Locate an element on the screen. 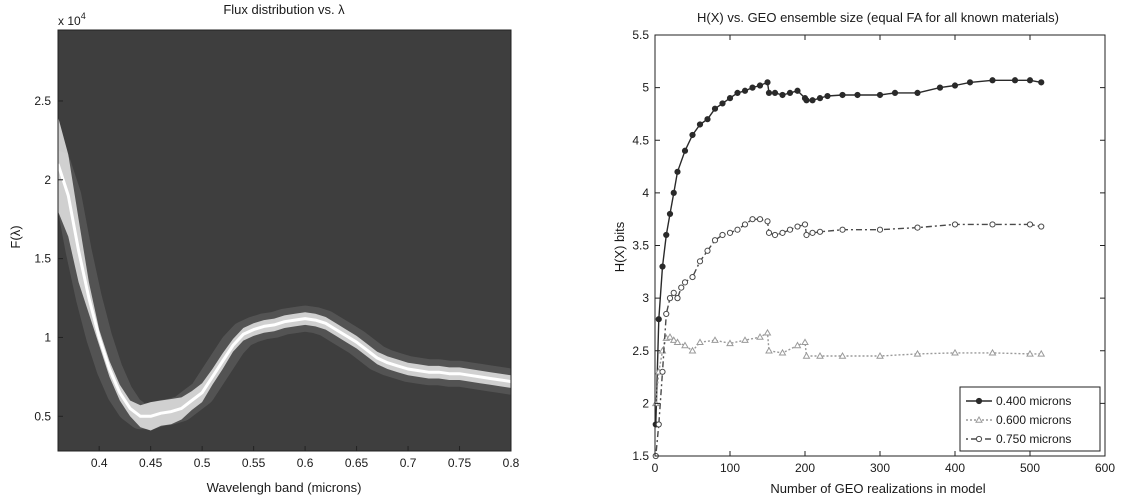  entropy-x-tick-label: 300 is located at coordinates (880, 468).